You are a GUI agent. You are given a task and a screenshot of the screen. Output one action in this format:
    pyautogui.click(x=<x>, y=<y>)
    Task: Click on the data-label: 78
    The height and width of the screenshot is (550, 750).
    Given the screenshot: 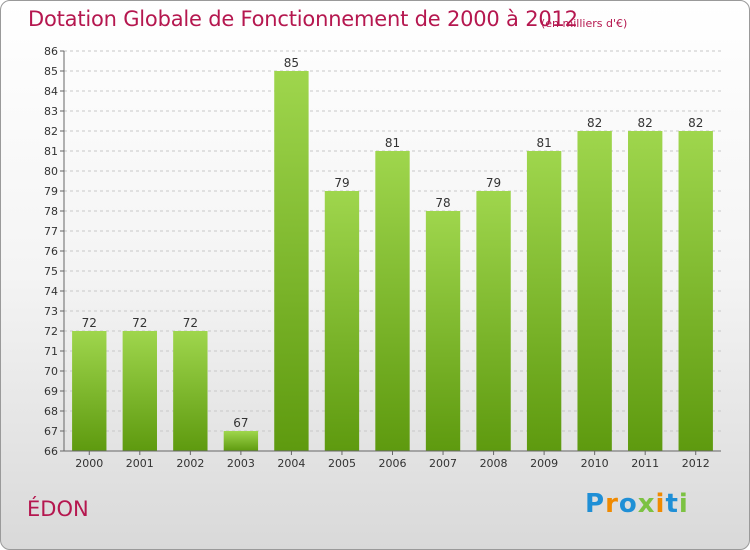 What is the action you would take?
    pyautogui.click(x=442, y=203)
    